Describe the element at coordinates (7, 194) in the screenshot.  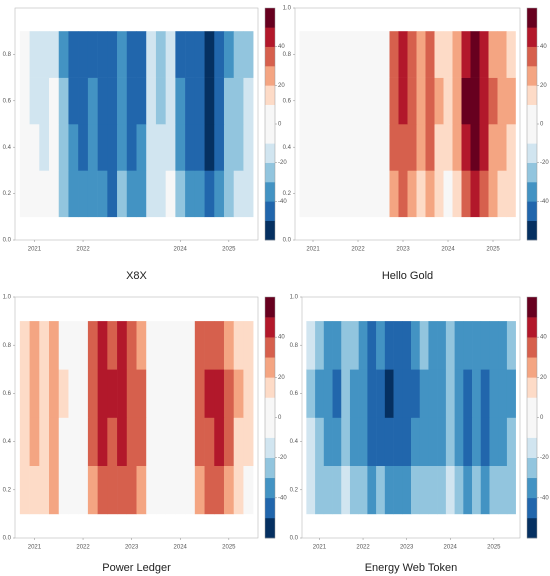
I see `y-tick-label: 0.2` at that location.